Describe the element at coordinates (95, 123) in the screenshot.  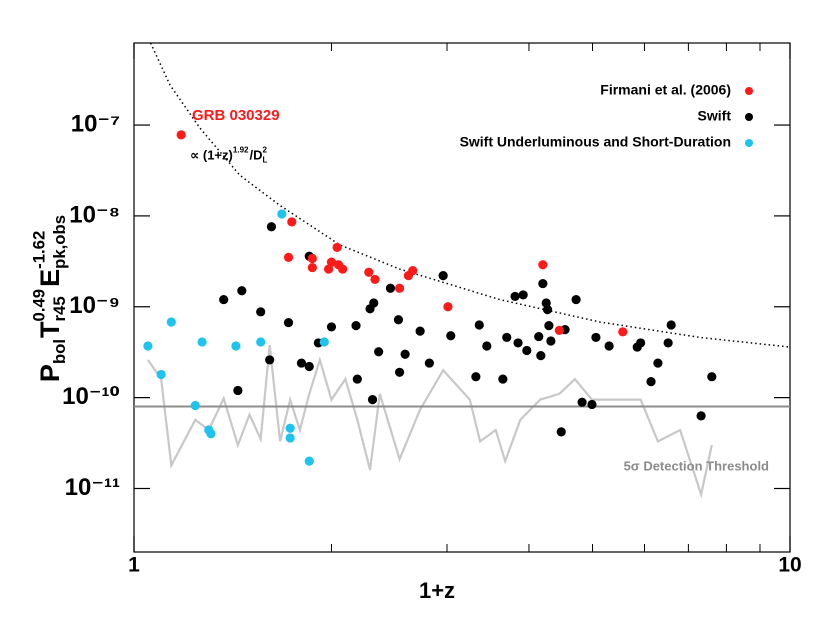
I see `y-tick-label: 10⁻⁷` at that location.